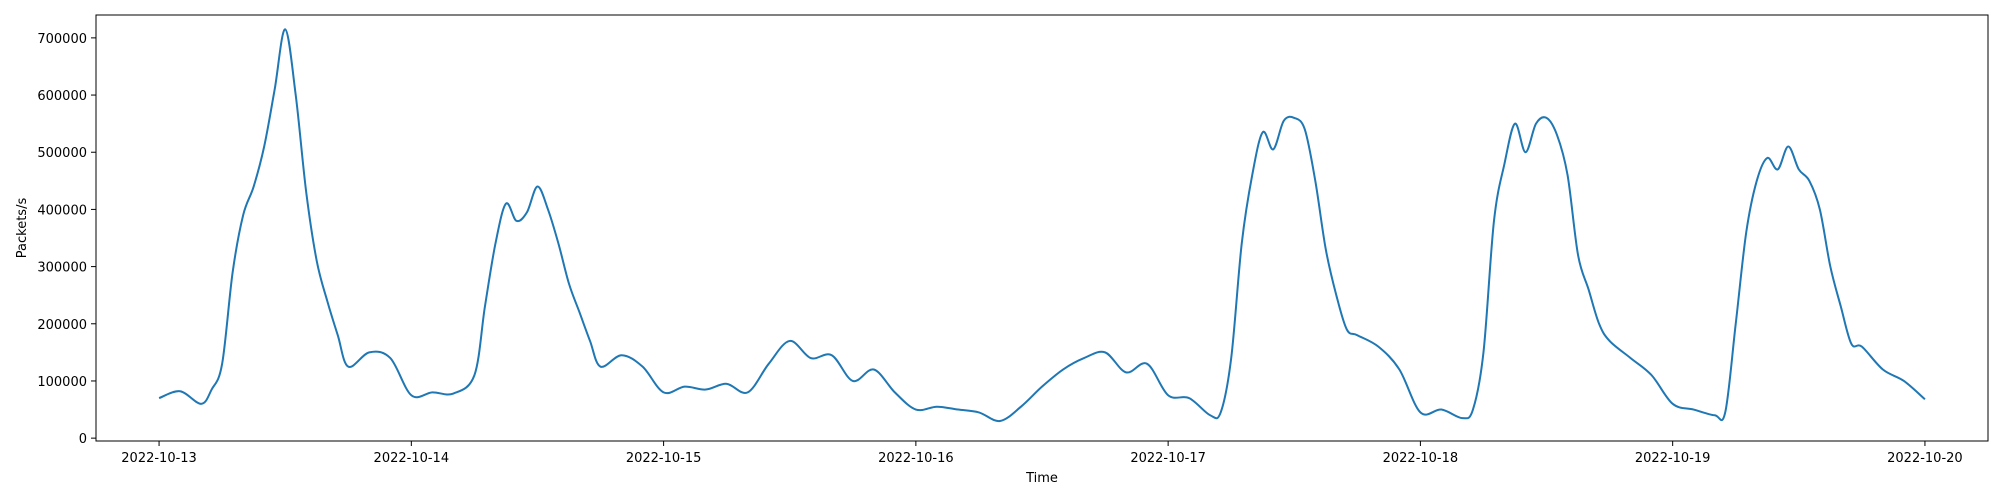 The image size is (2000, 500). I want to click on y-tick-label: 400000, so click(62, 210).